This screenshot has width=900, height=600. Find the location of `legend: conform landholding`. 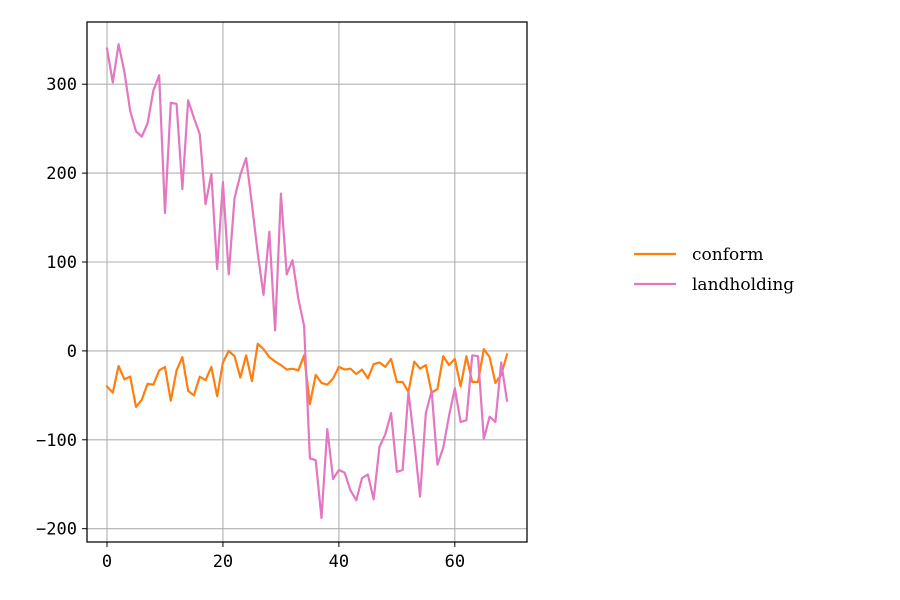

legend: conform landholding is located at coordinates (714, 270).